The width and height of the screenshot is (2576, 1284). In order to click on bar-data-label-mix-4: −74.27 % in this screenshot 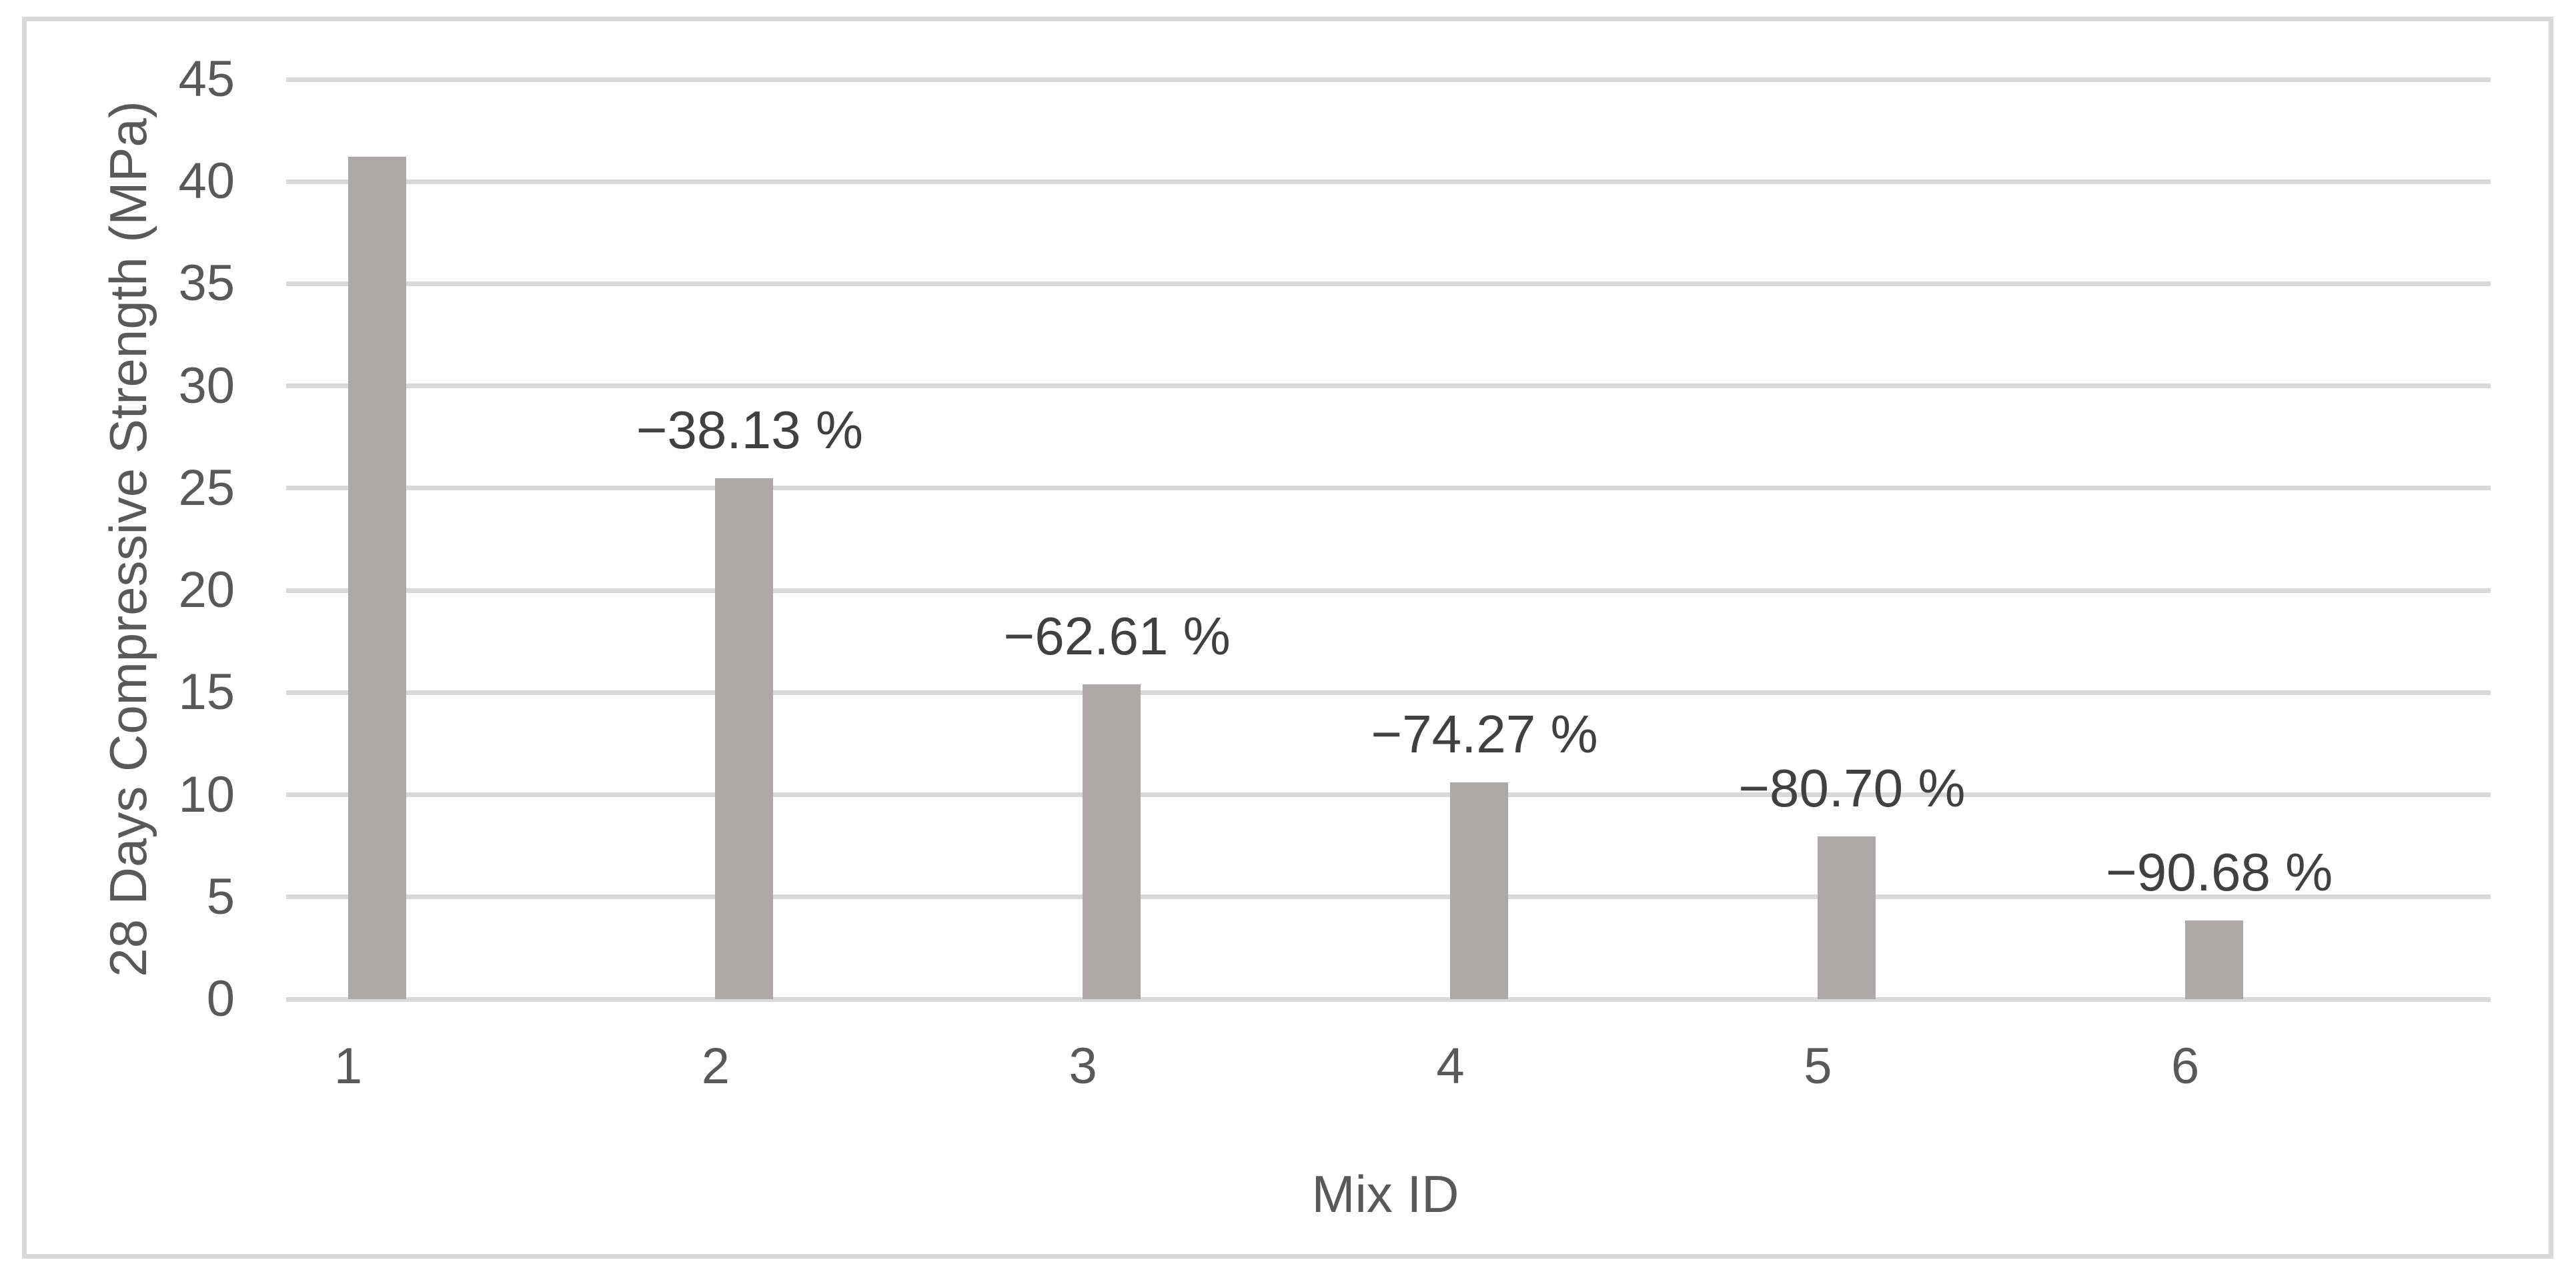, I will do `click(1484, 734)`.